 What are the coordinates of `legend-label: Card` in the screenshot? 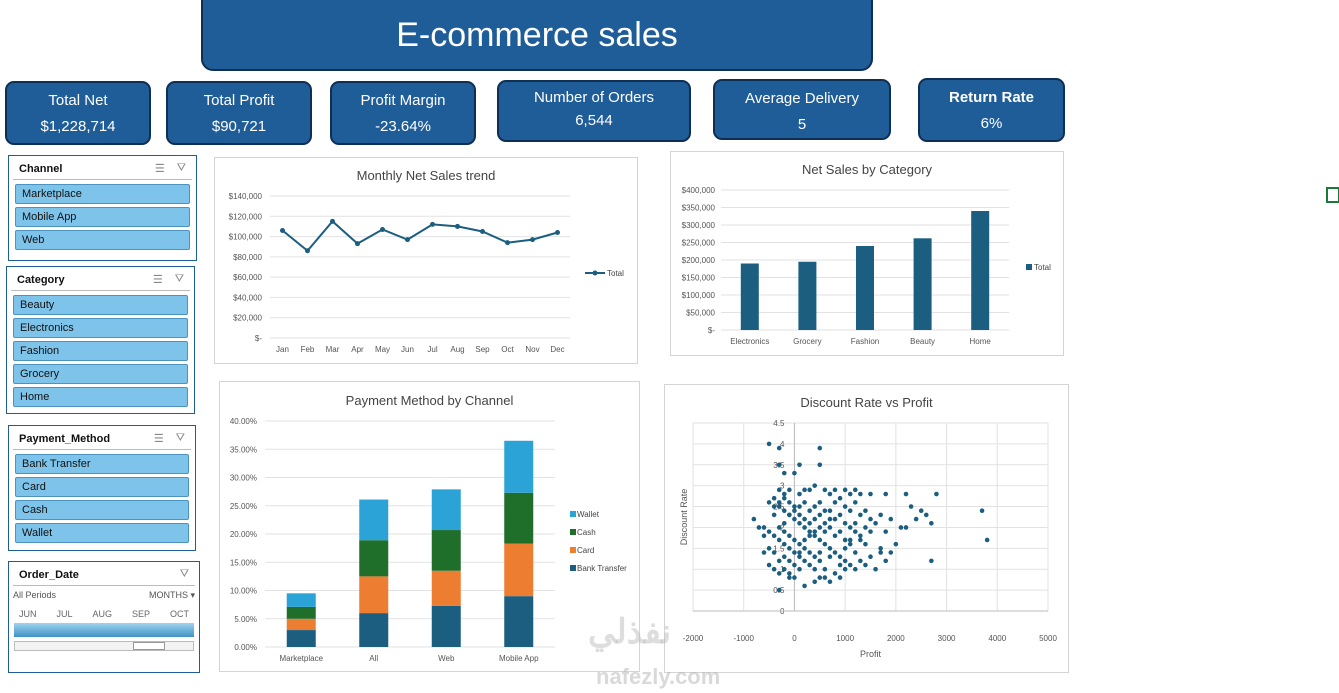 It's located at (585, 550).